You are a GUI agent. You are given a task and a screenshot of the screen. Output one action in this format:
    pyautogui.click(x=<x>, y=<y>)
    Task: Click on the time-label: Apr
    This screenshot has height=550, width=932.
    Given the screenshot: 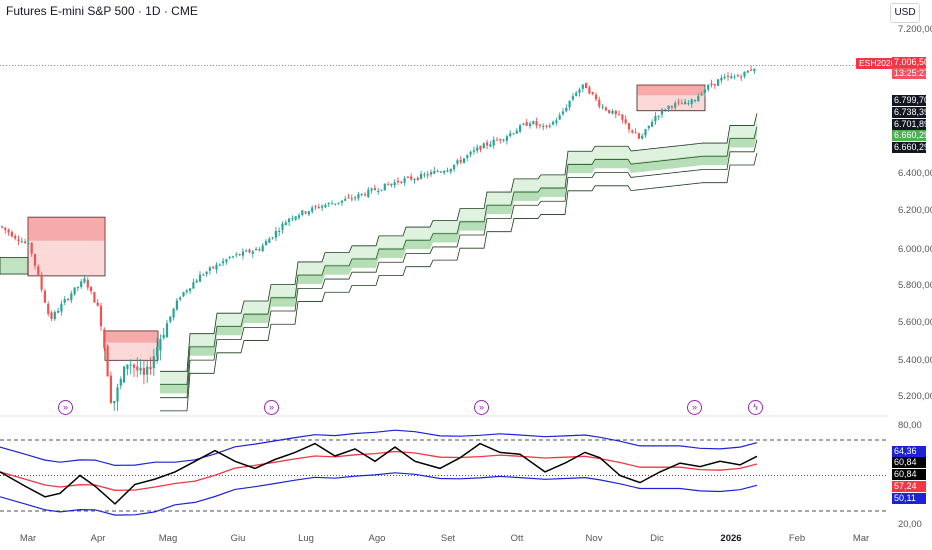 What is the action you would take?
    pyautogui.click(x=98, y=538)
    